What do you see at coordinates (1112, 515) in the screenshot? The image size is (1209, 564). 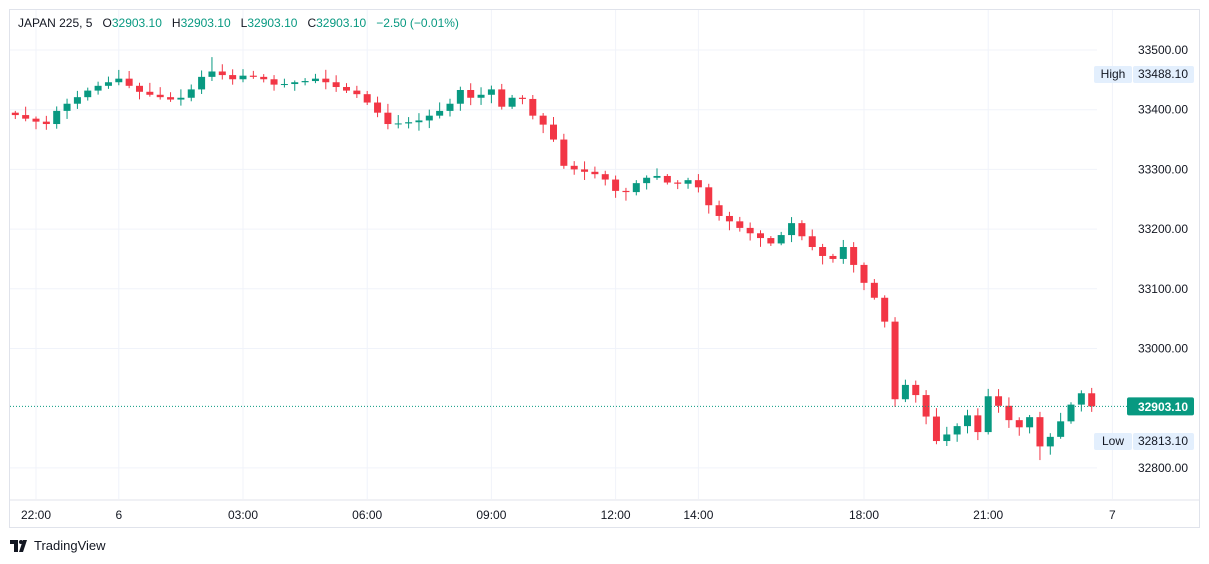 I see `x-tick-label: 7` at bounding box center [1112, 515].